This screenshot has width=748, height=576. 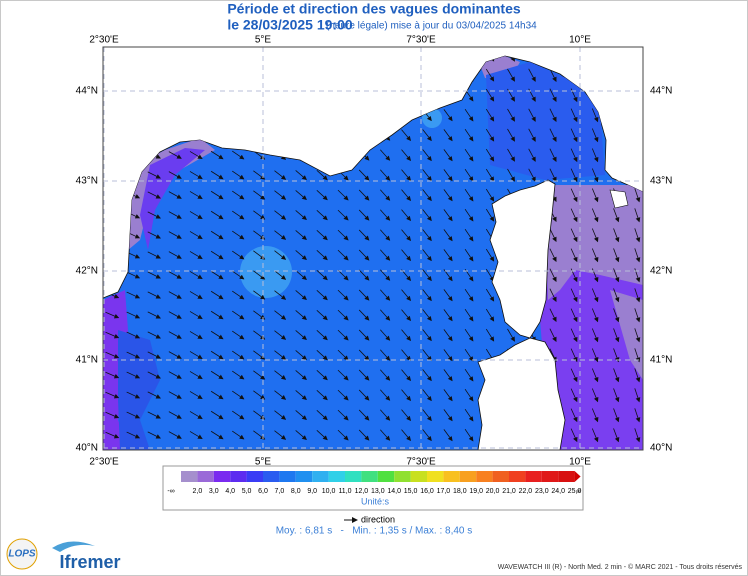 I want to click on lon-label-bottom: 10°E, so click(x=580, y=462).